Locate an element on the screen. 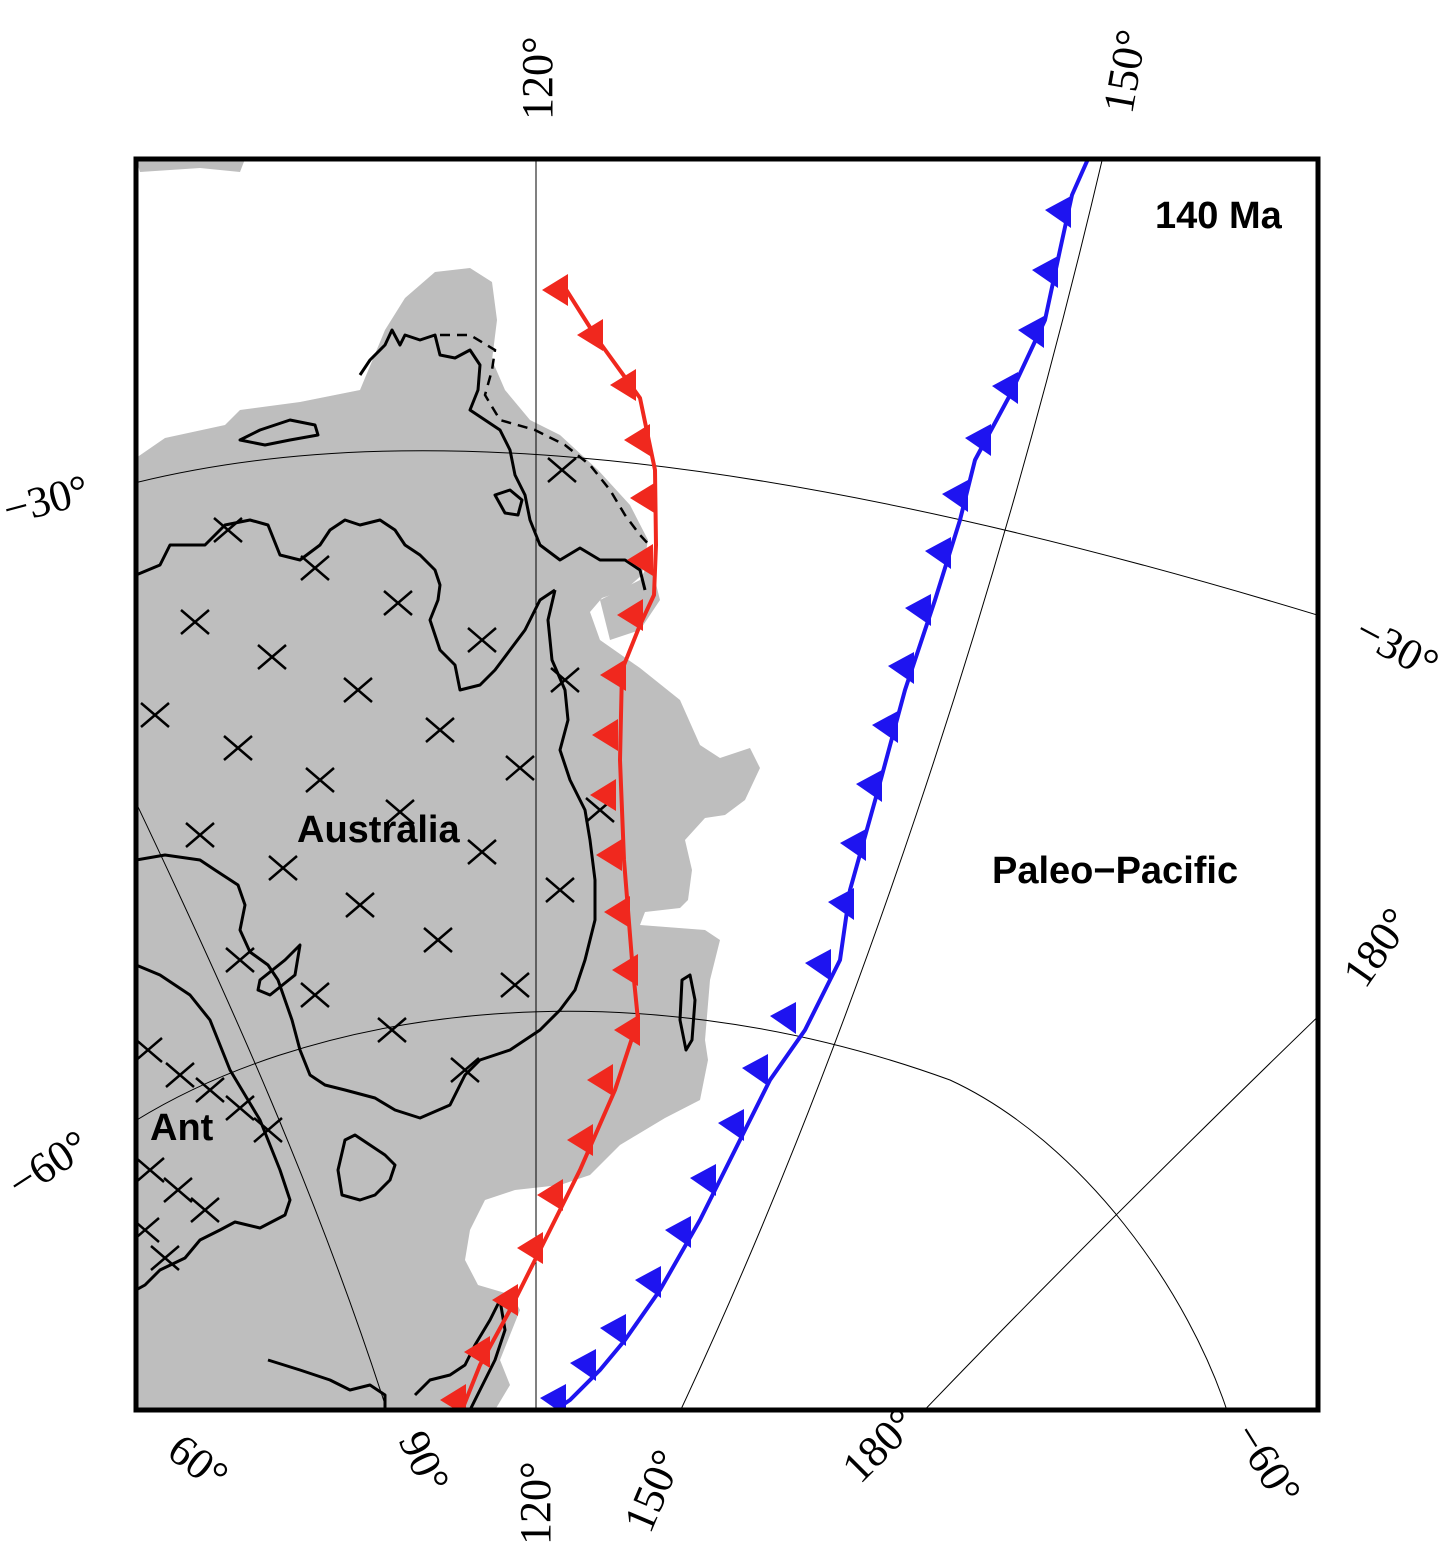  coastline-ant is located at coordinates (214, 1127).